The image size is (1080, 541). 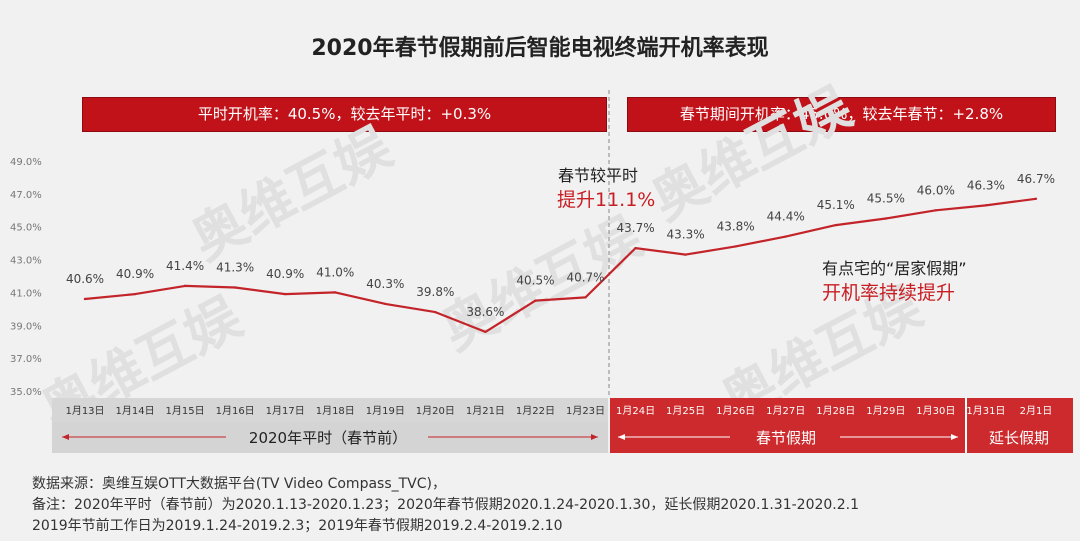 I want to click on x-tick-label: 1月24日, so click(x=635, y=411).